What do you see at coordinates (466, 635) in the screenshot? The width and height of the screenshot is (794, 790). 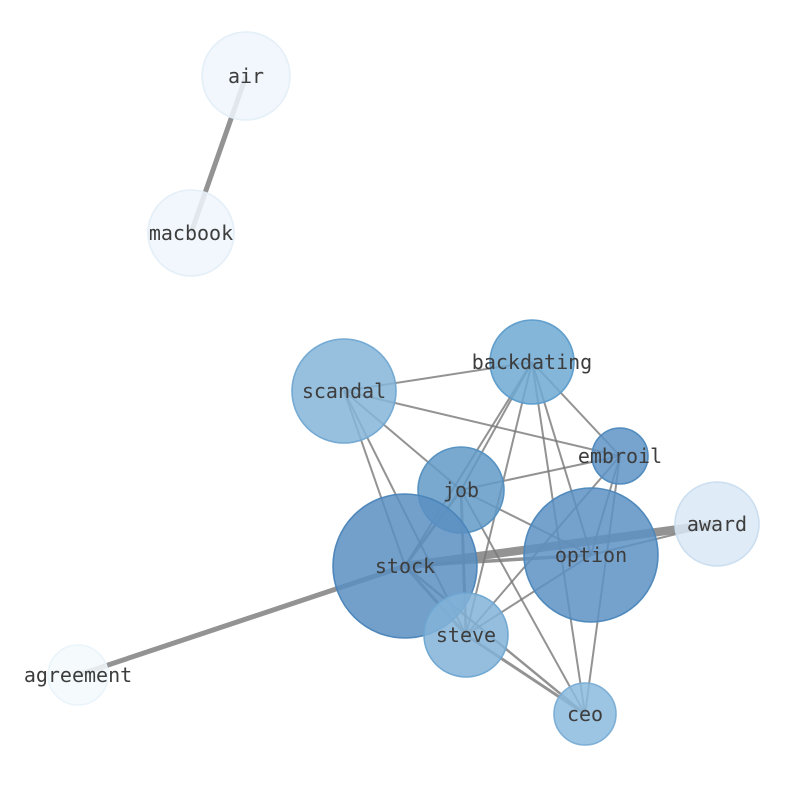 I see `node-steve` at bounding box center [466, 635].